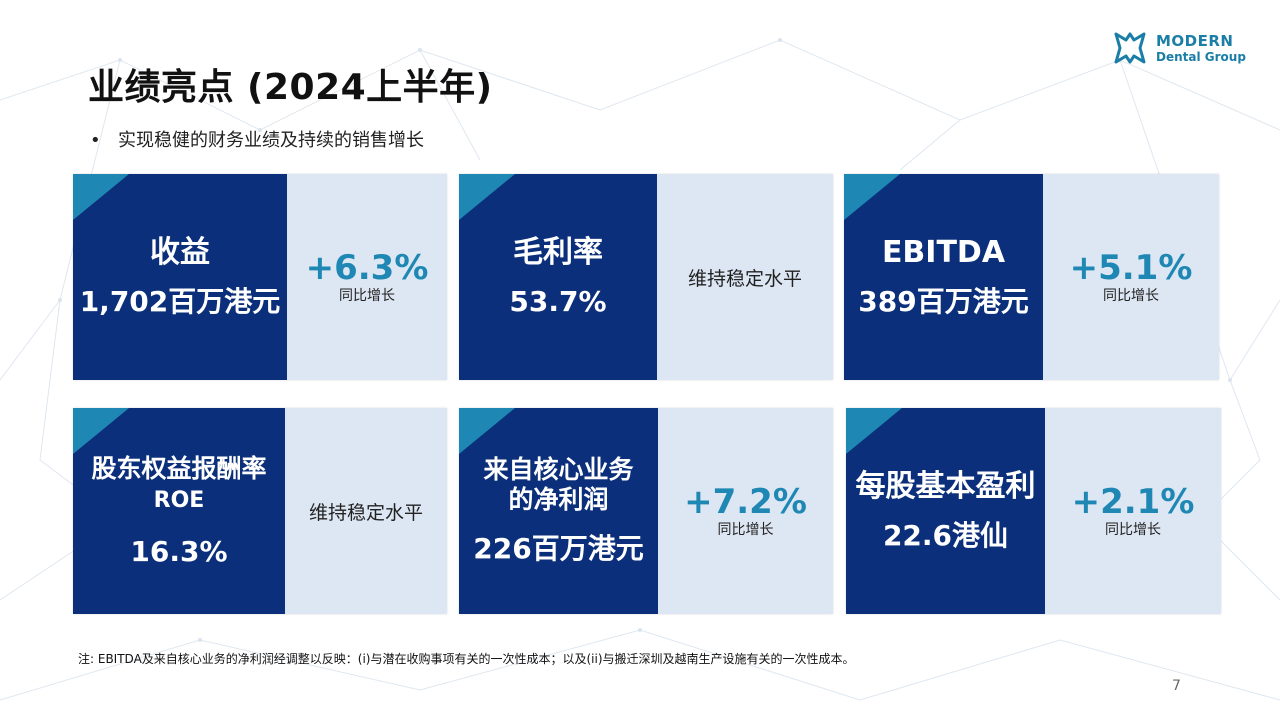  I want to click on kpi-card-main: 毛利率 53.7%, so click(558, 277).